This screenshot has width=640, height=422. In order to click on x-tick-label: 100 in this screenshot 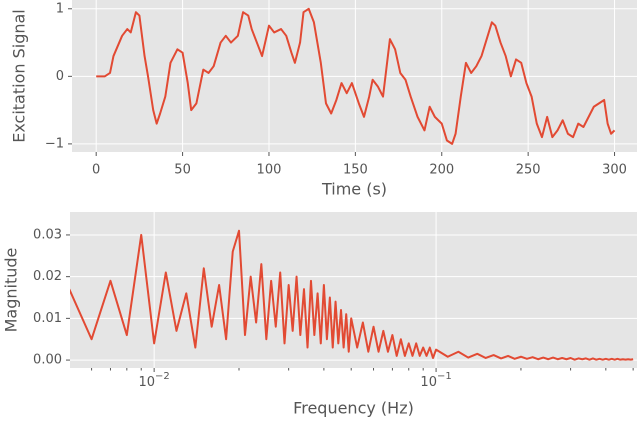, I will do `click(269, 170)`.